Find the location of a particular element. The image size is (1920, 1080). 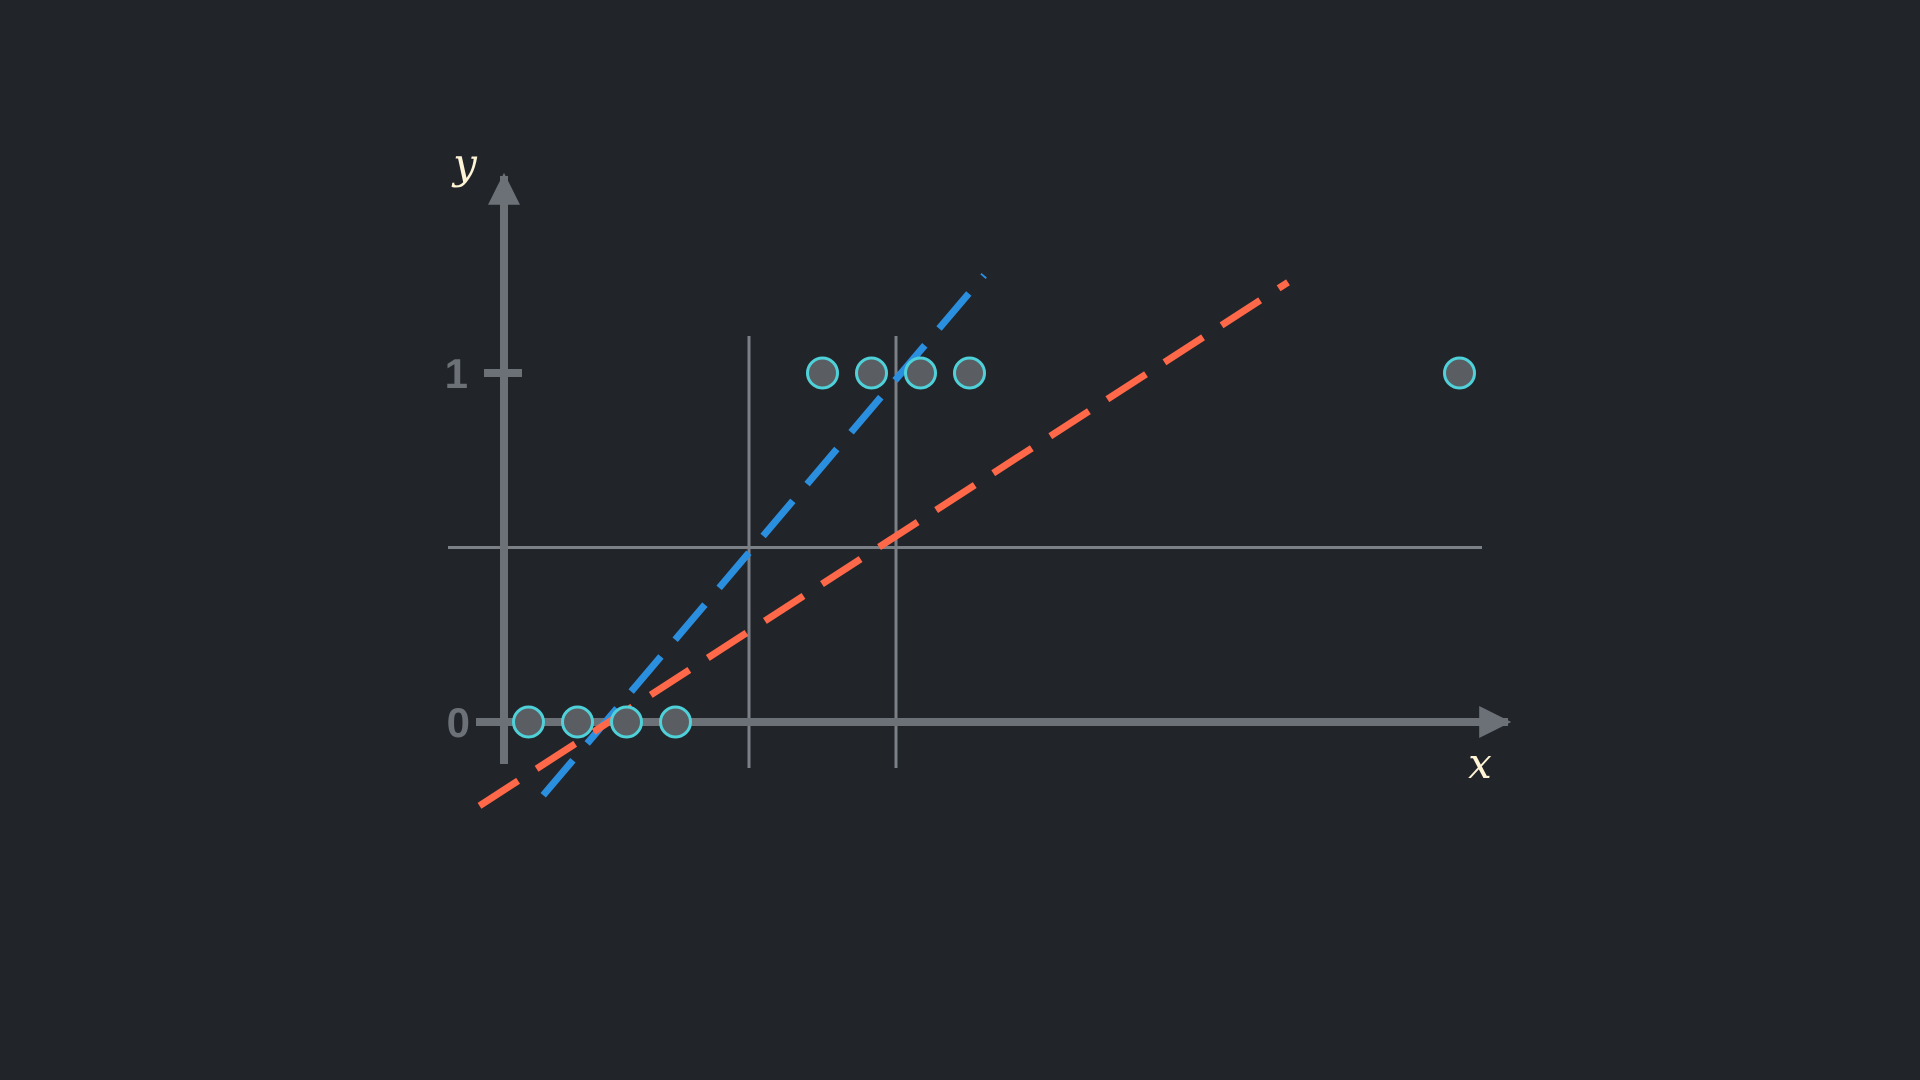

y-axis-label: y is located at coordinates (464, 163).